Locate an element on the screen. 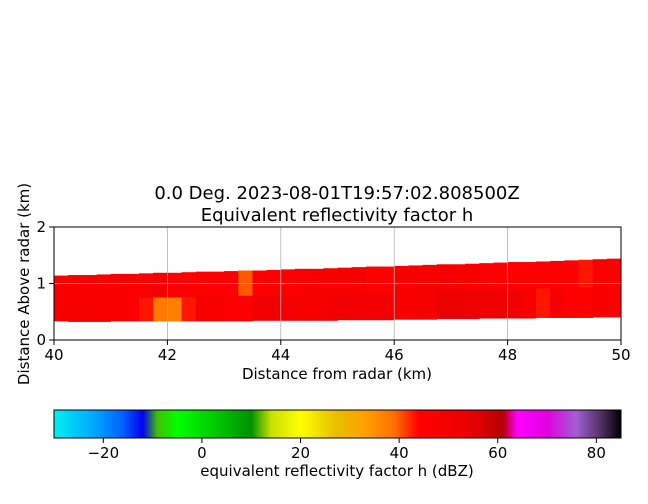  chart-subtitle: Equivalent reflectivity factor h is located at coordinates (337, 215).